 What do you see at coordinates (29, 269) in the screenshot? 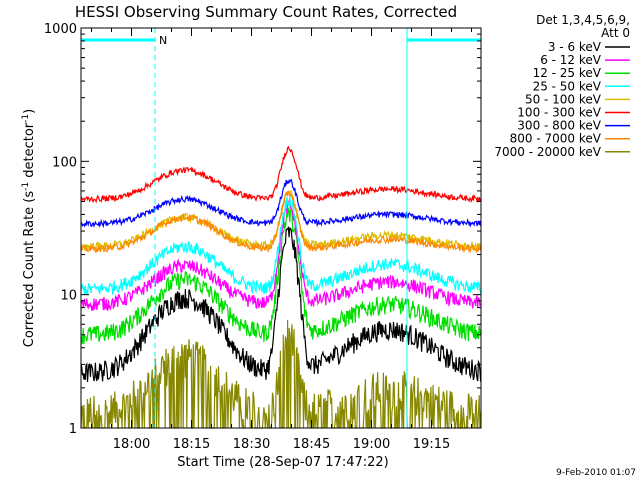
I see `y-axis-label-main: Corrected Count Rate (s` at bounding box center [29, 269].